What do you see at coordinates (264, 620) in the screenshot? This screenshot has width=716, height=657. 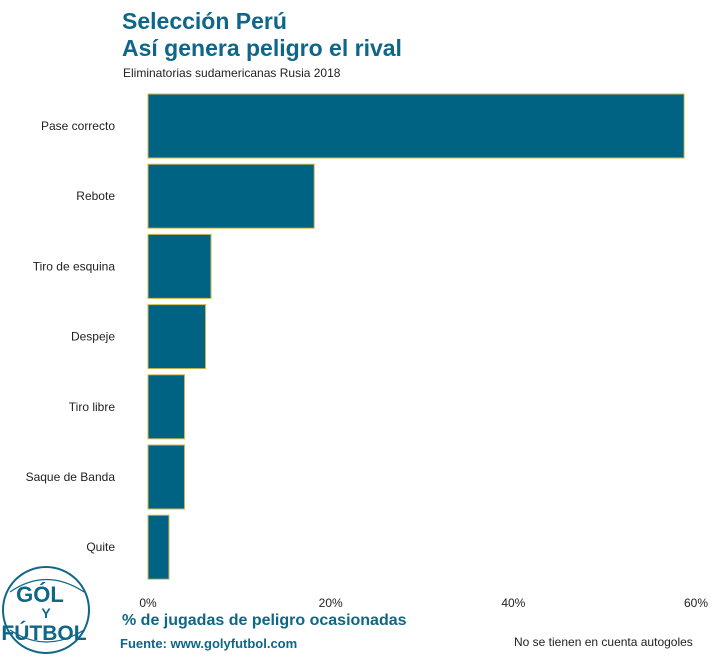 I see `x-axis-label: % de jugadas de peligro ocasionadas` at bounding box center [264, 620].